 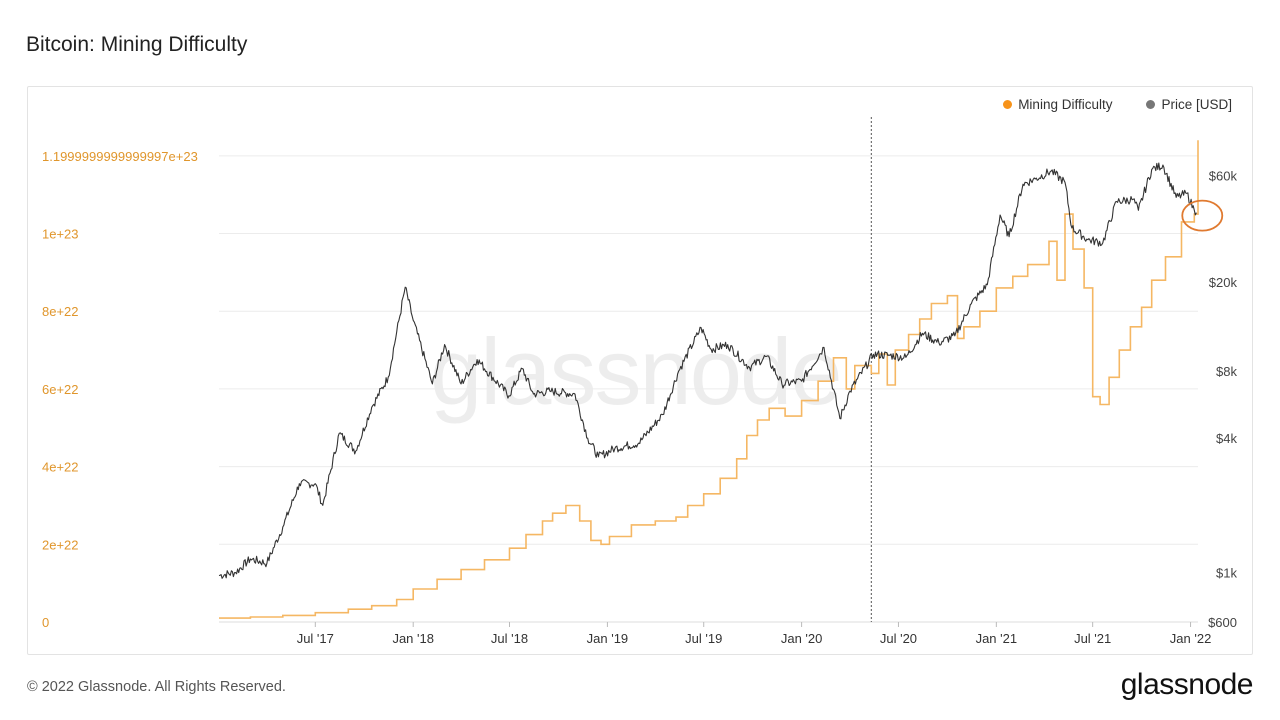 I want to click on right-tick-label: $600, so click(x=1222, y=622).